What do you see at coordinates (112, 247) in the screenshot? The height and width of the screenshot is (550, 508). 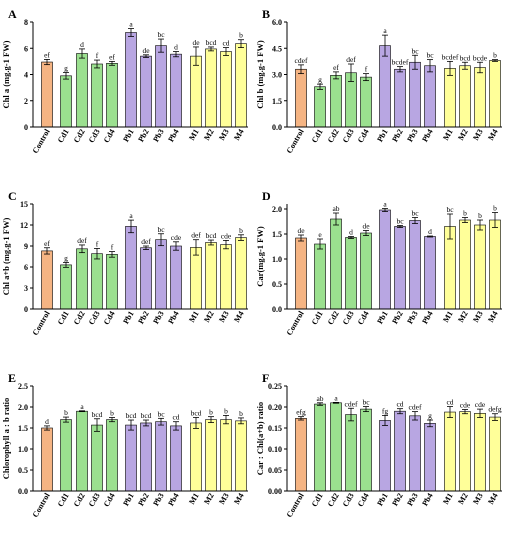 I see `significance-letter: f` at bounding box center [112, 247].